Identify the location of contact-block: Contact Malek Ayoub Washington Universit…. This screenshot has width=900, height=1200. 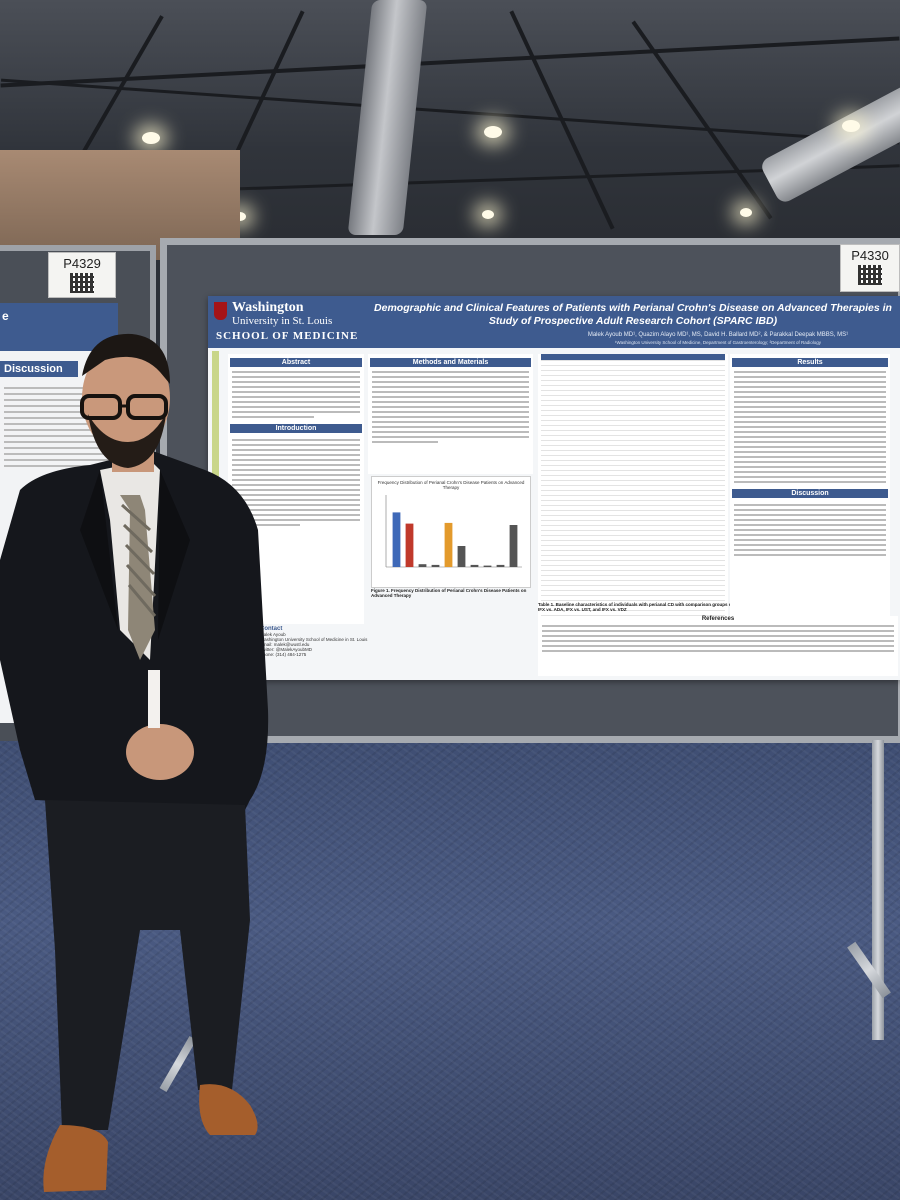
(315, 650).